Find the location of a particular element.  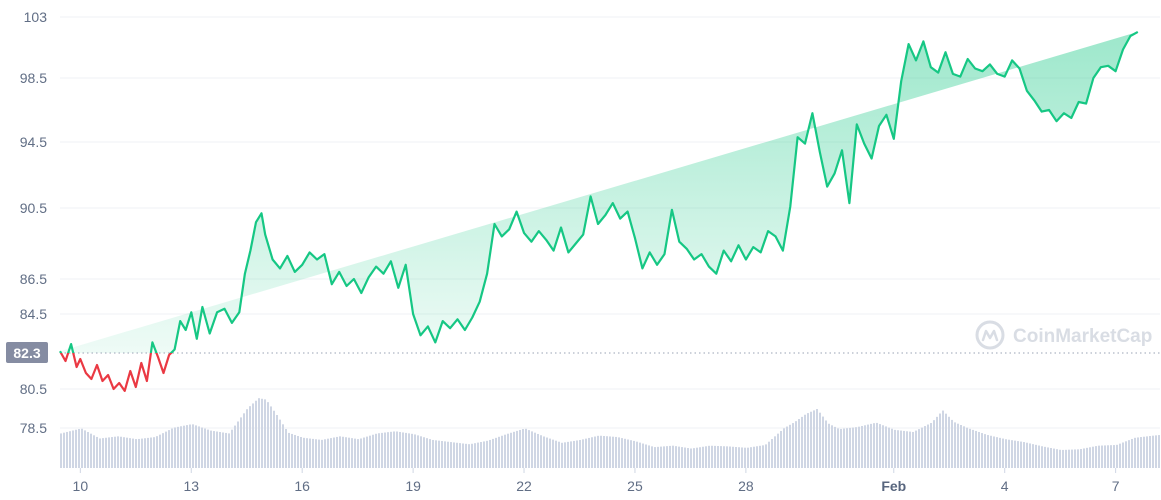

reference-label-text: 82.3 is located at coordinates (26, 353).